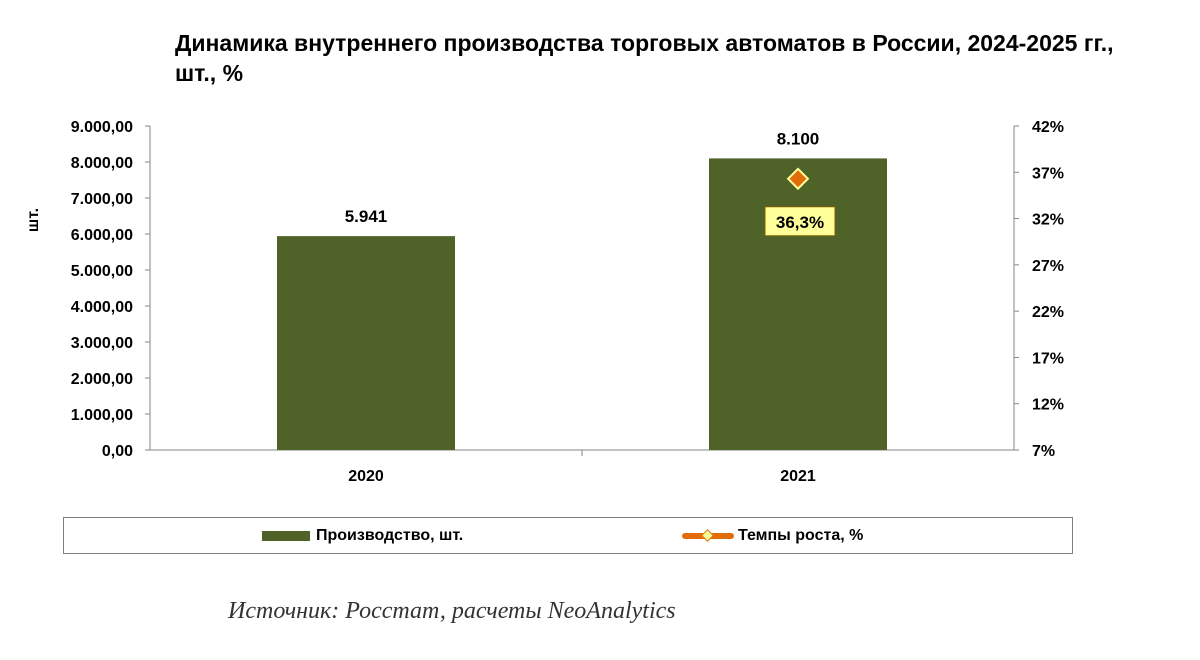 This screenshot has width=1200, height=660. What do you see at coordinates (798, 138) in the screenshot?
I see `bar-value-label: 8.100` at bounding box center [798, 138].